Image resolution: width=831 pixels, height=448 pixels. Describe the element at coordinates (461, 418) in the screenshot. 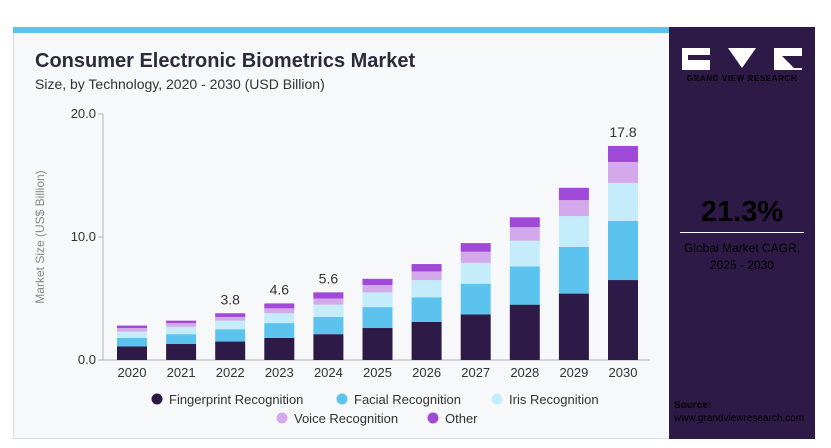

I see `legend-label: Other` at that location.